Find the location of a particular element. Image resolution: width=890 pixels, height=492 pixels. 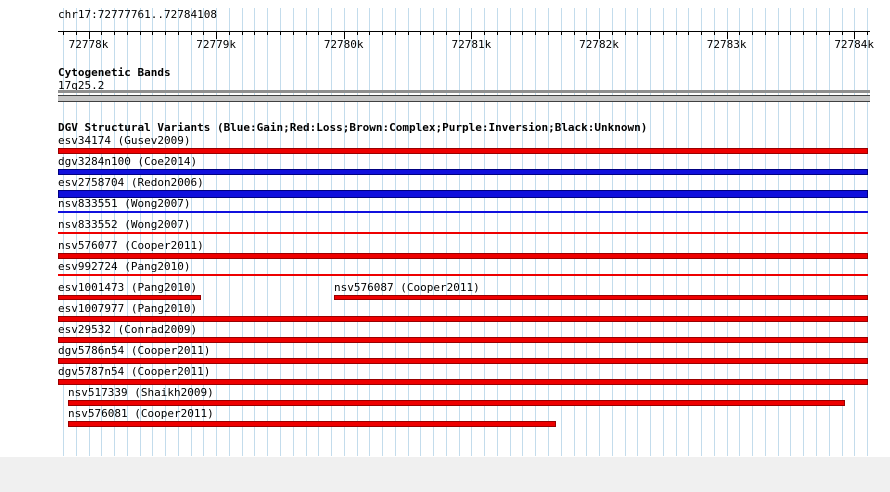

variant-label: nsv576081 (Cooper2011) is located at coordinates (141, 413).